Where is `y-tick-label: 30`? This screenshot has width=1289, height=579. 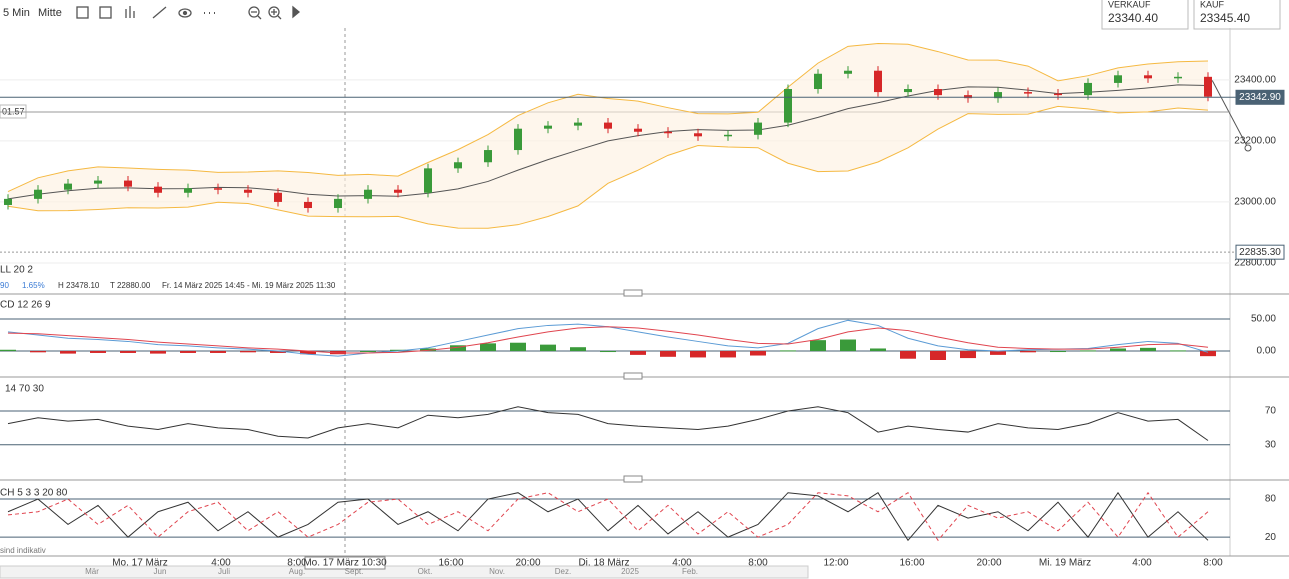
y-tick-label: 30 is located at coordinates (1271, 444).